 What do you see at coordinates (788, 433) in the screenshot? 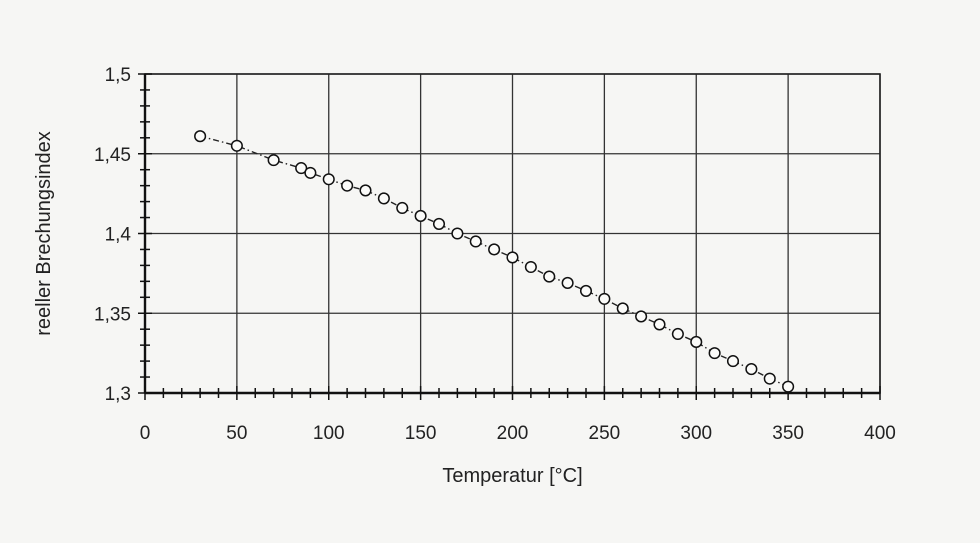
I see `x-tick-label: 350` at bounding box center [788, 433].